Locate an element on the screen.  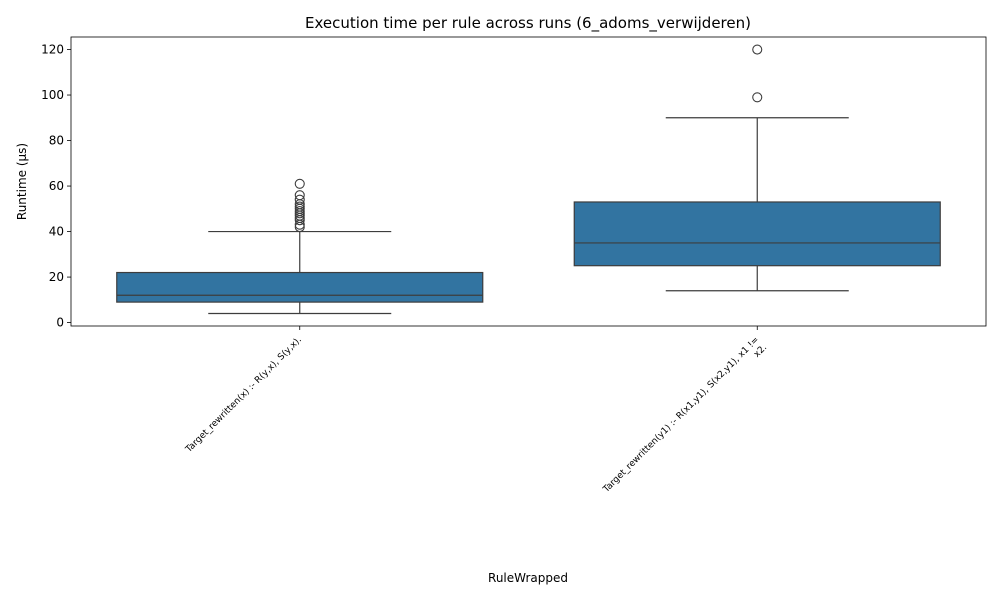
y-axis: 0 20 40 60 80 100 120 is located at coordinates (56, 186).